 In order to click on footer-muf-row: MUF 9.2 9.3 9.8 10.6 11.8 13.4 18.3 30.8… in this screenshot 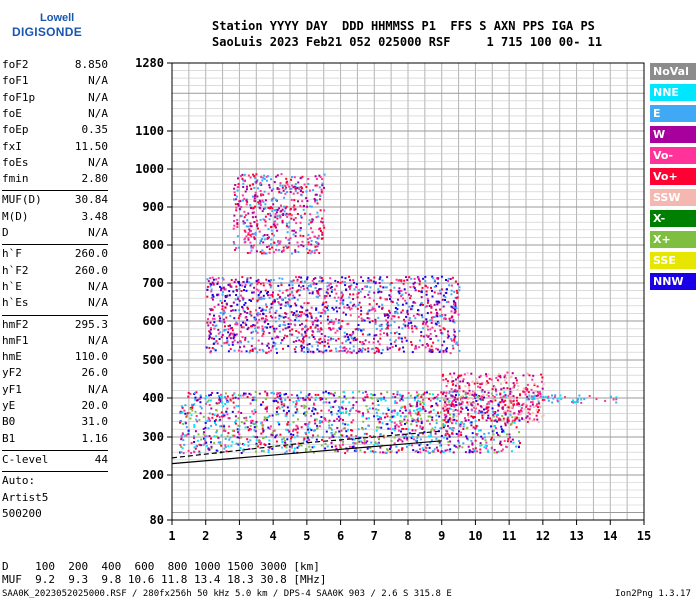, I will do `click(164, 579)`.